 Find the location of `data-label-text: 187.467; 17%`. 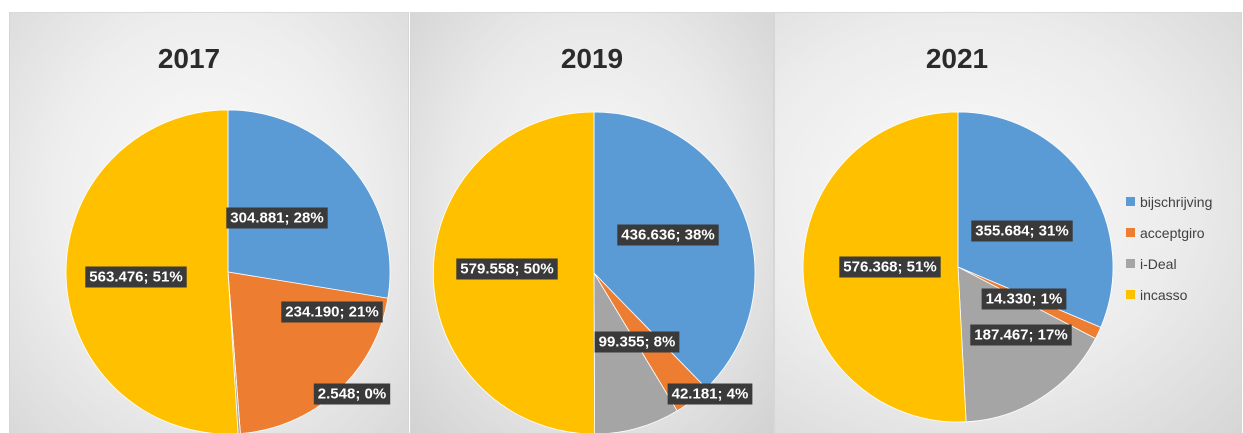

data-label-text: 187.467; 17% is located at coordinates (1020, 335).